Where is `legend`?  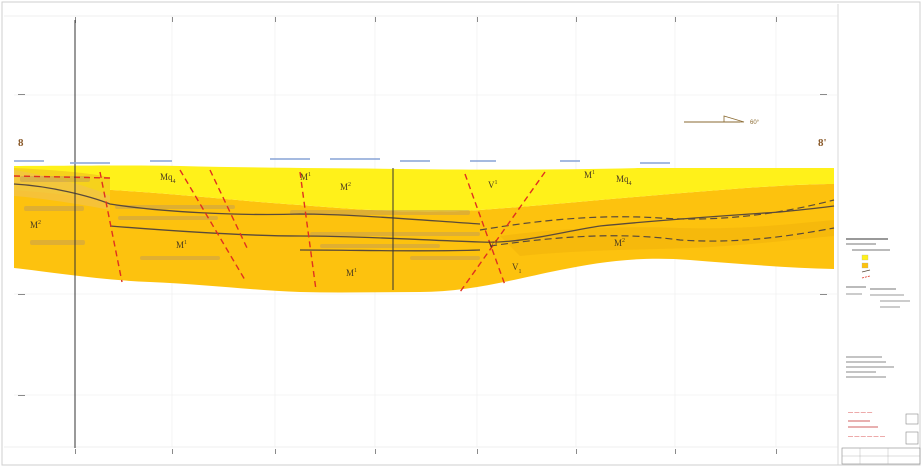 legend is located at coordinates (878, 273).